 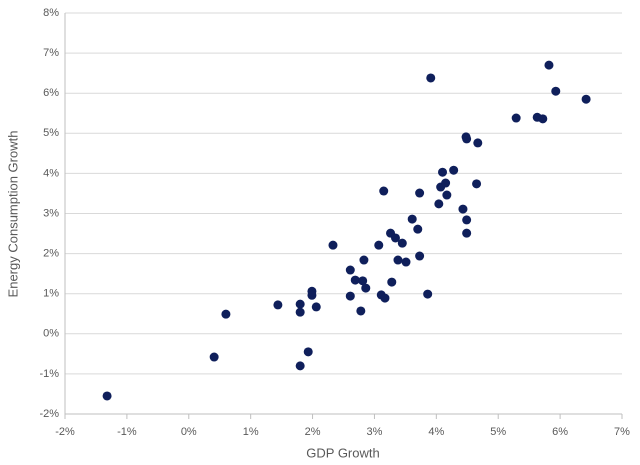 I want to click on x-axis-title: GDP Growth, so click(x=342, y=452).